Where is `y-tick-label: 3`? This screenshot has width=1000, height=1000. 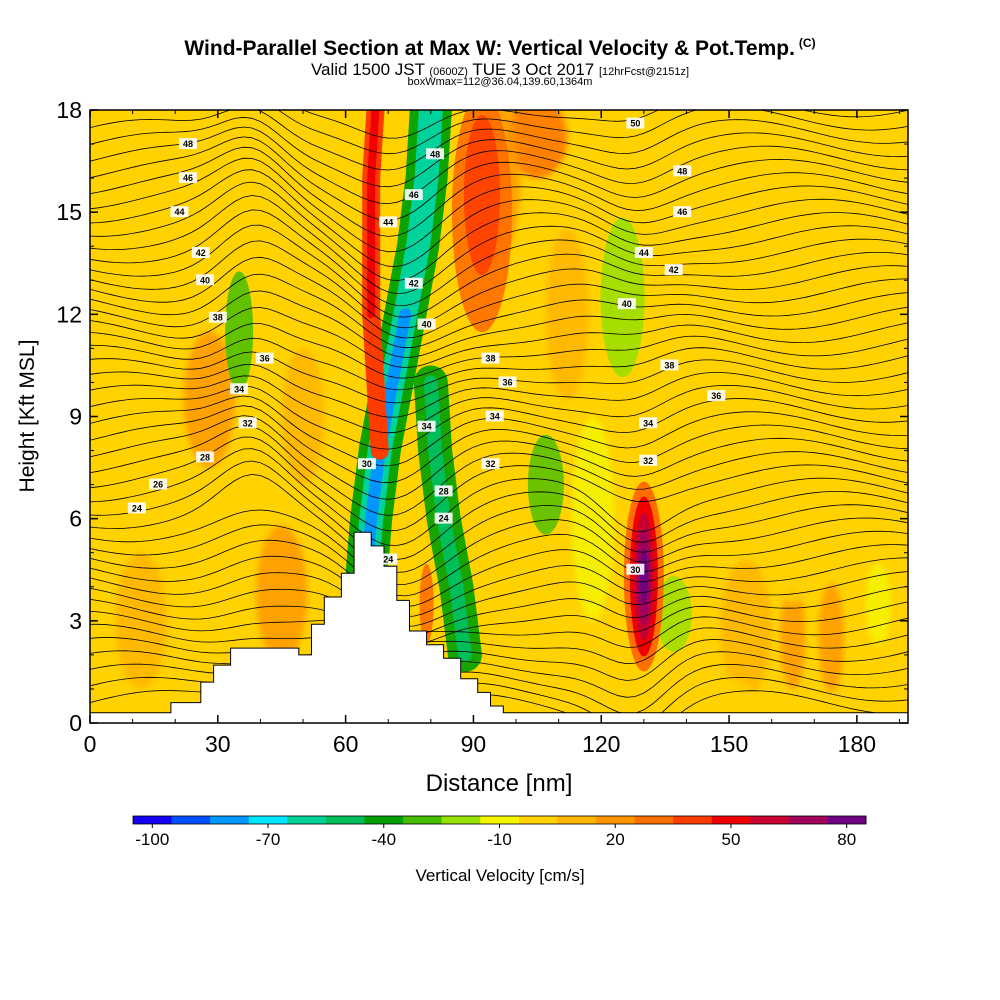
y-tick-label: 3 is located at coordinates (75, 621).